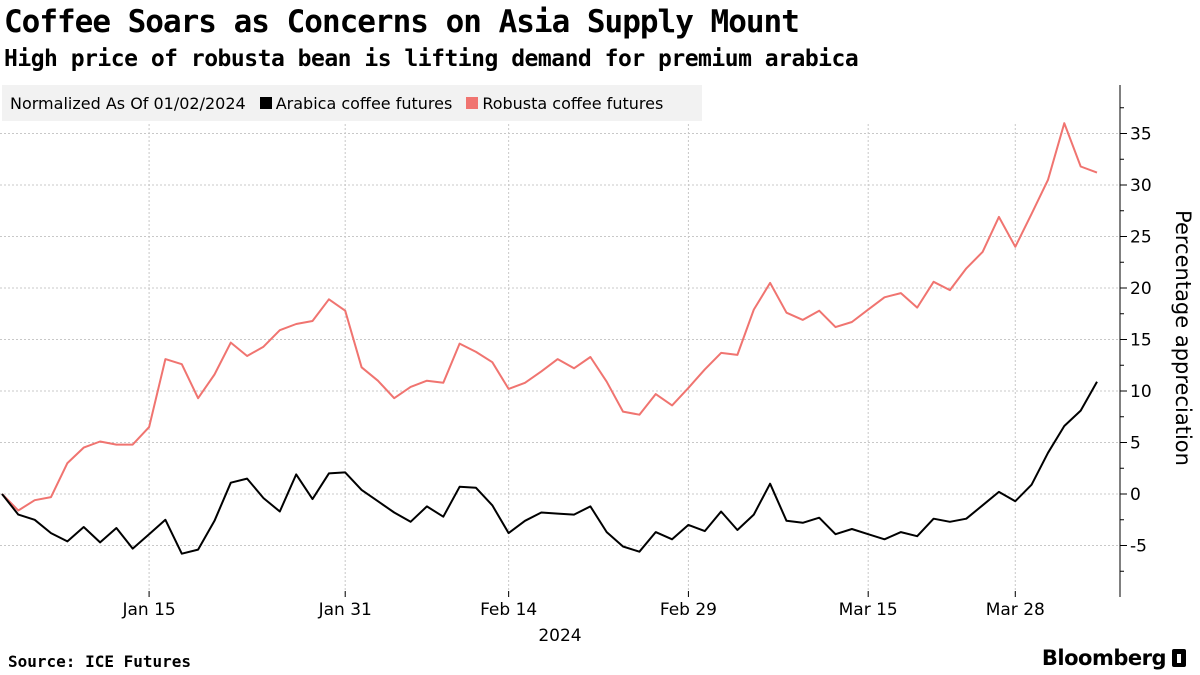 Image resolution: width=1200 pixels, height=675 pixels. I want to click on x-tick-label: Mar 28, so click(1015, 610).